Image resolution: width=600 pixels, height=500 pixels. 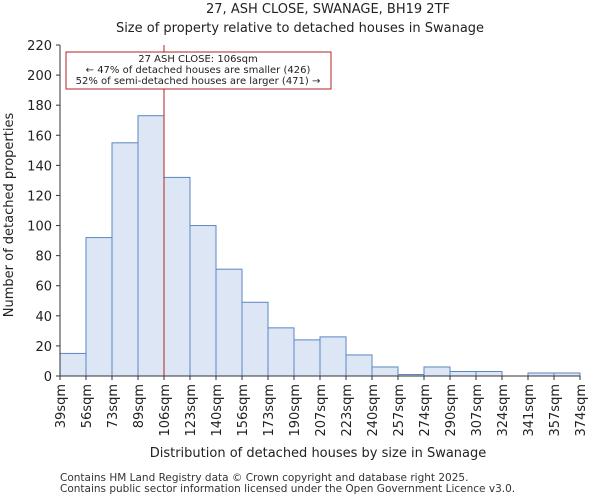 What do you see at coordinates (328, 9) in the screenshot?
I see `chart-title: 27, ASH CLOSE, SWANAGE, BH19 2TF` at bounding box center [328, 9].